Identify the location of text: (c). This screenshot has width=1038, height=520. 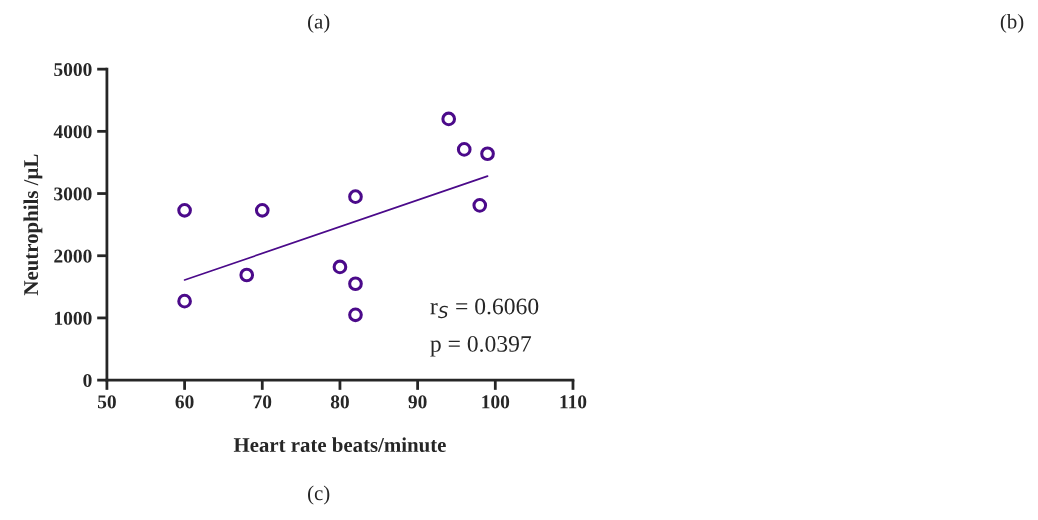
(319, 495).